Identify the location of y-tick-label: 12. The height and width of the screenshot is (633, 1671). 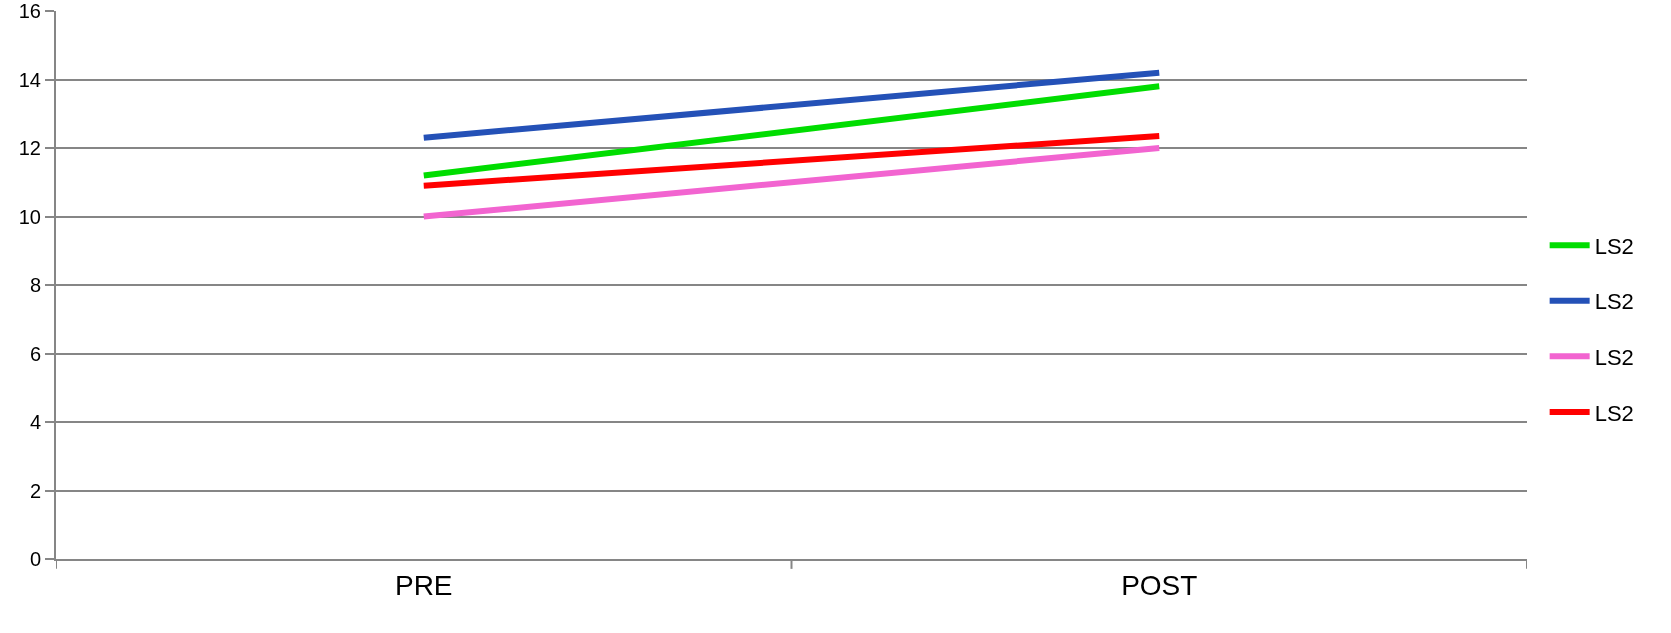
(29, 148).